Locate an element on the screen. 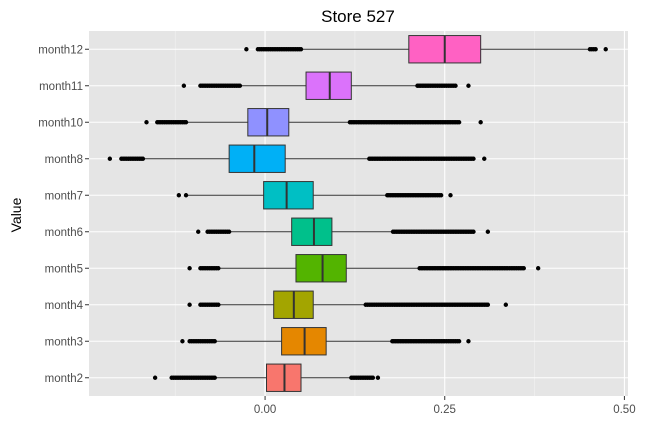 This screenshot has height=421, width=646. y-tick-label: month11 is located at coordinates (61, 87).